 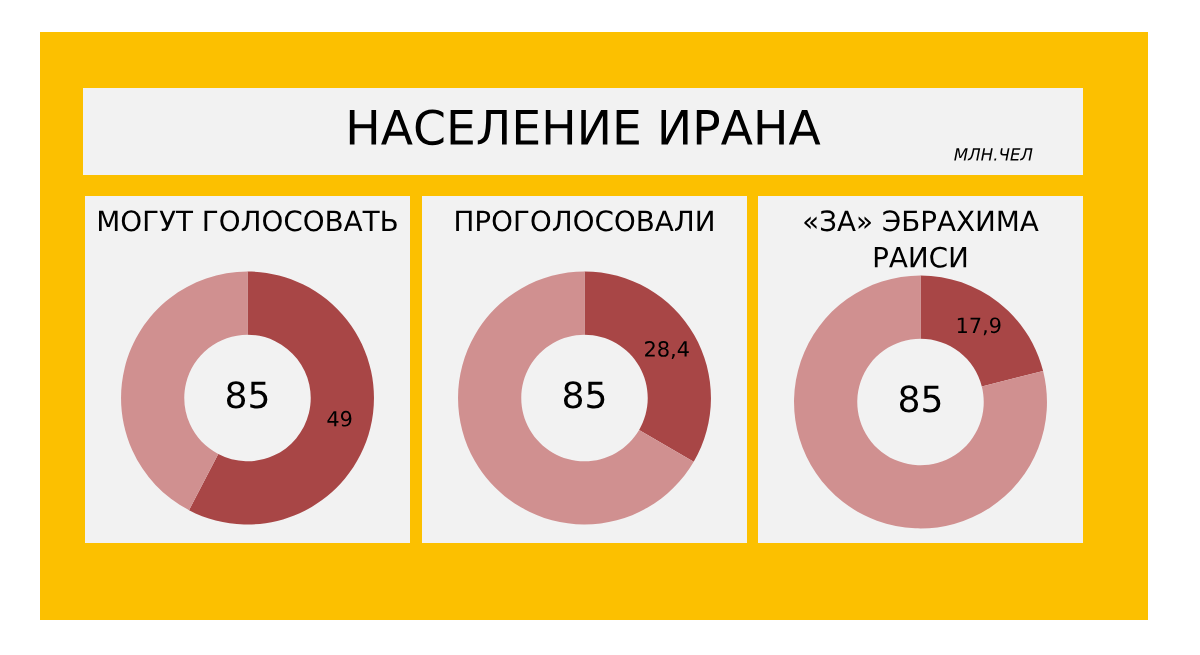 I want to click on chart-title: ПРОГОЛОСОВАЛИ, so click(x=584, y=221).